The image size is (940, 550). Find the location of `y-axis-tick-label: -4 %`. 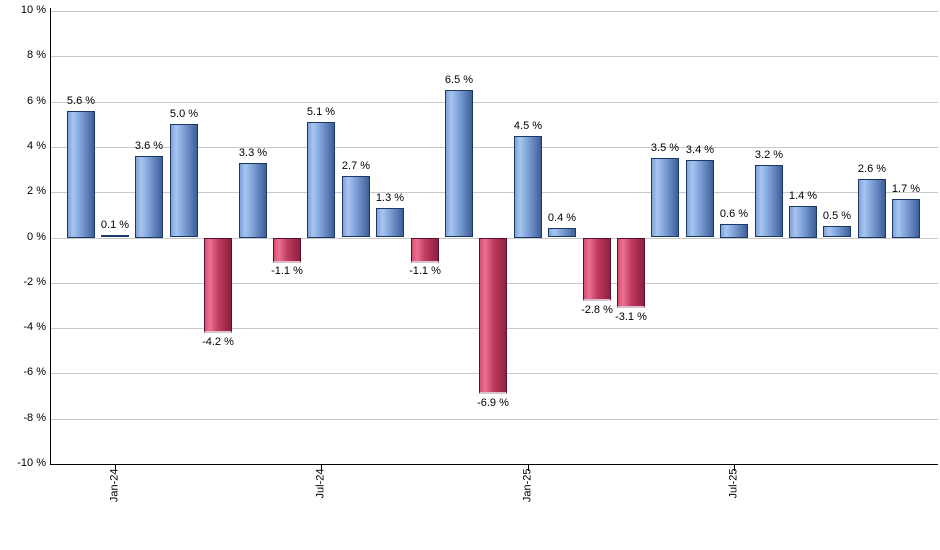

y-axis-tick-label: -4 % is located at coordinates (34, 327).